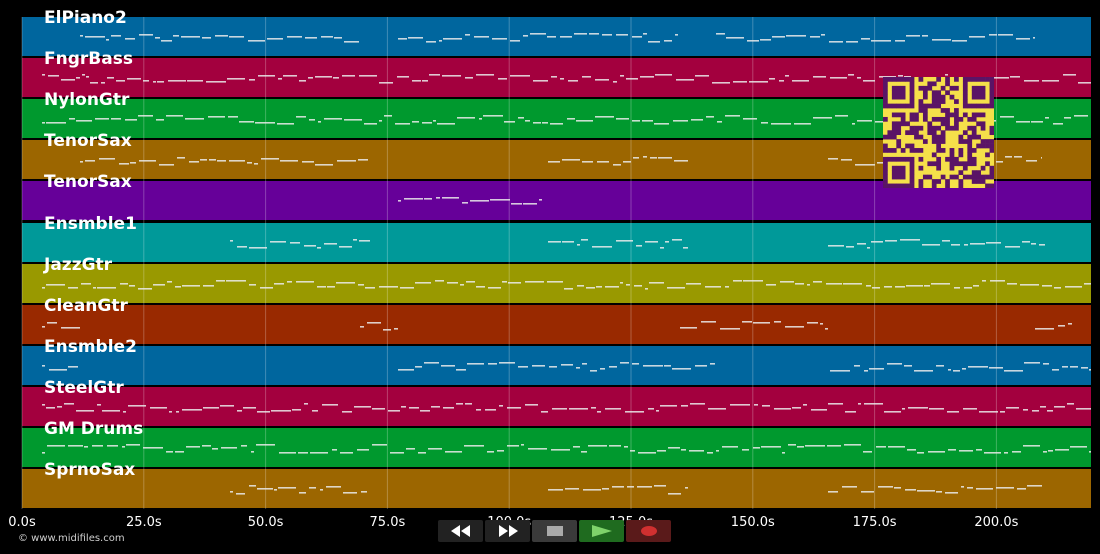 The height and width of the screenshot is (554, 1100). I want to click on time-tick-label: 75.0s, so click(387, 522).